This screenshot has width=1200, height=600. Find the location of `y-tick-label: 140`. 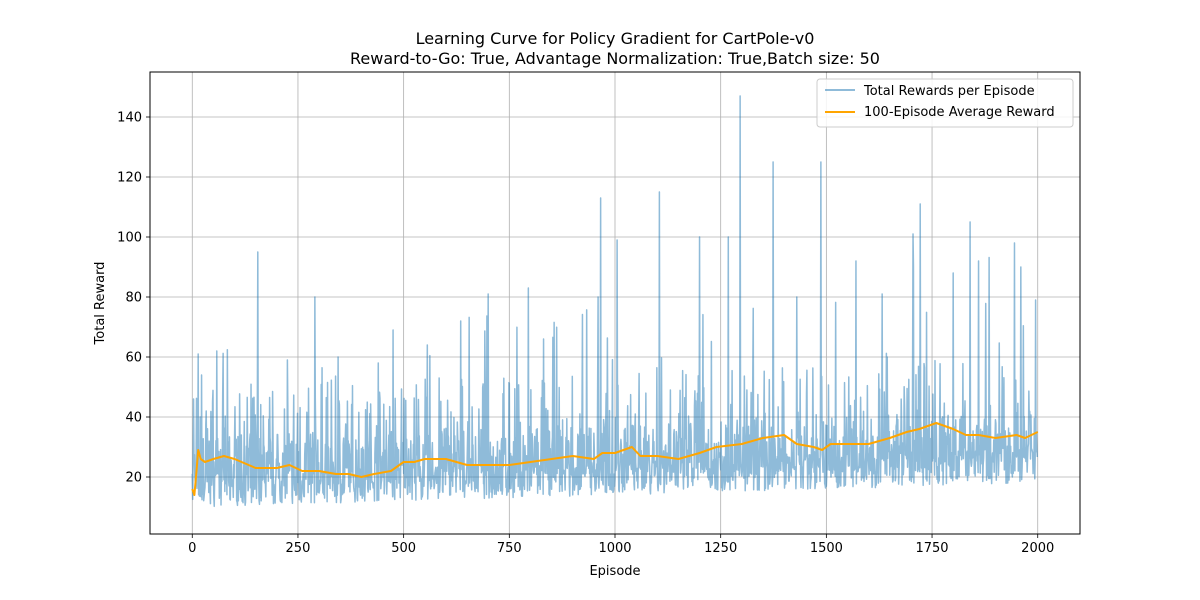

y-tick-label: 140 is located at coordinates (129, 118).